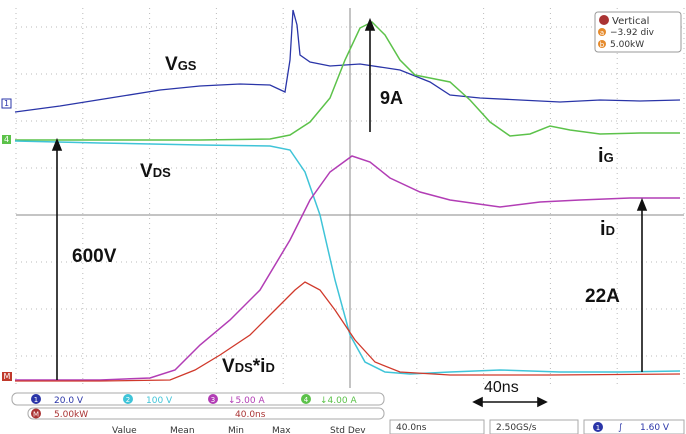  Describe the element at coordinates (391, 98) in the screenshot. I see `ig-amp-label: 9A` at that location.